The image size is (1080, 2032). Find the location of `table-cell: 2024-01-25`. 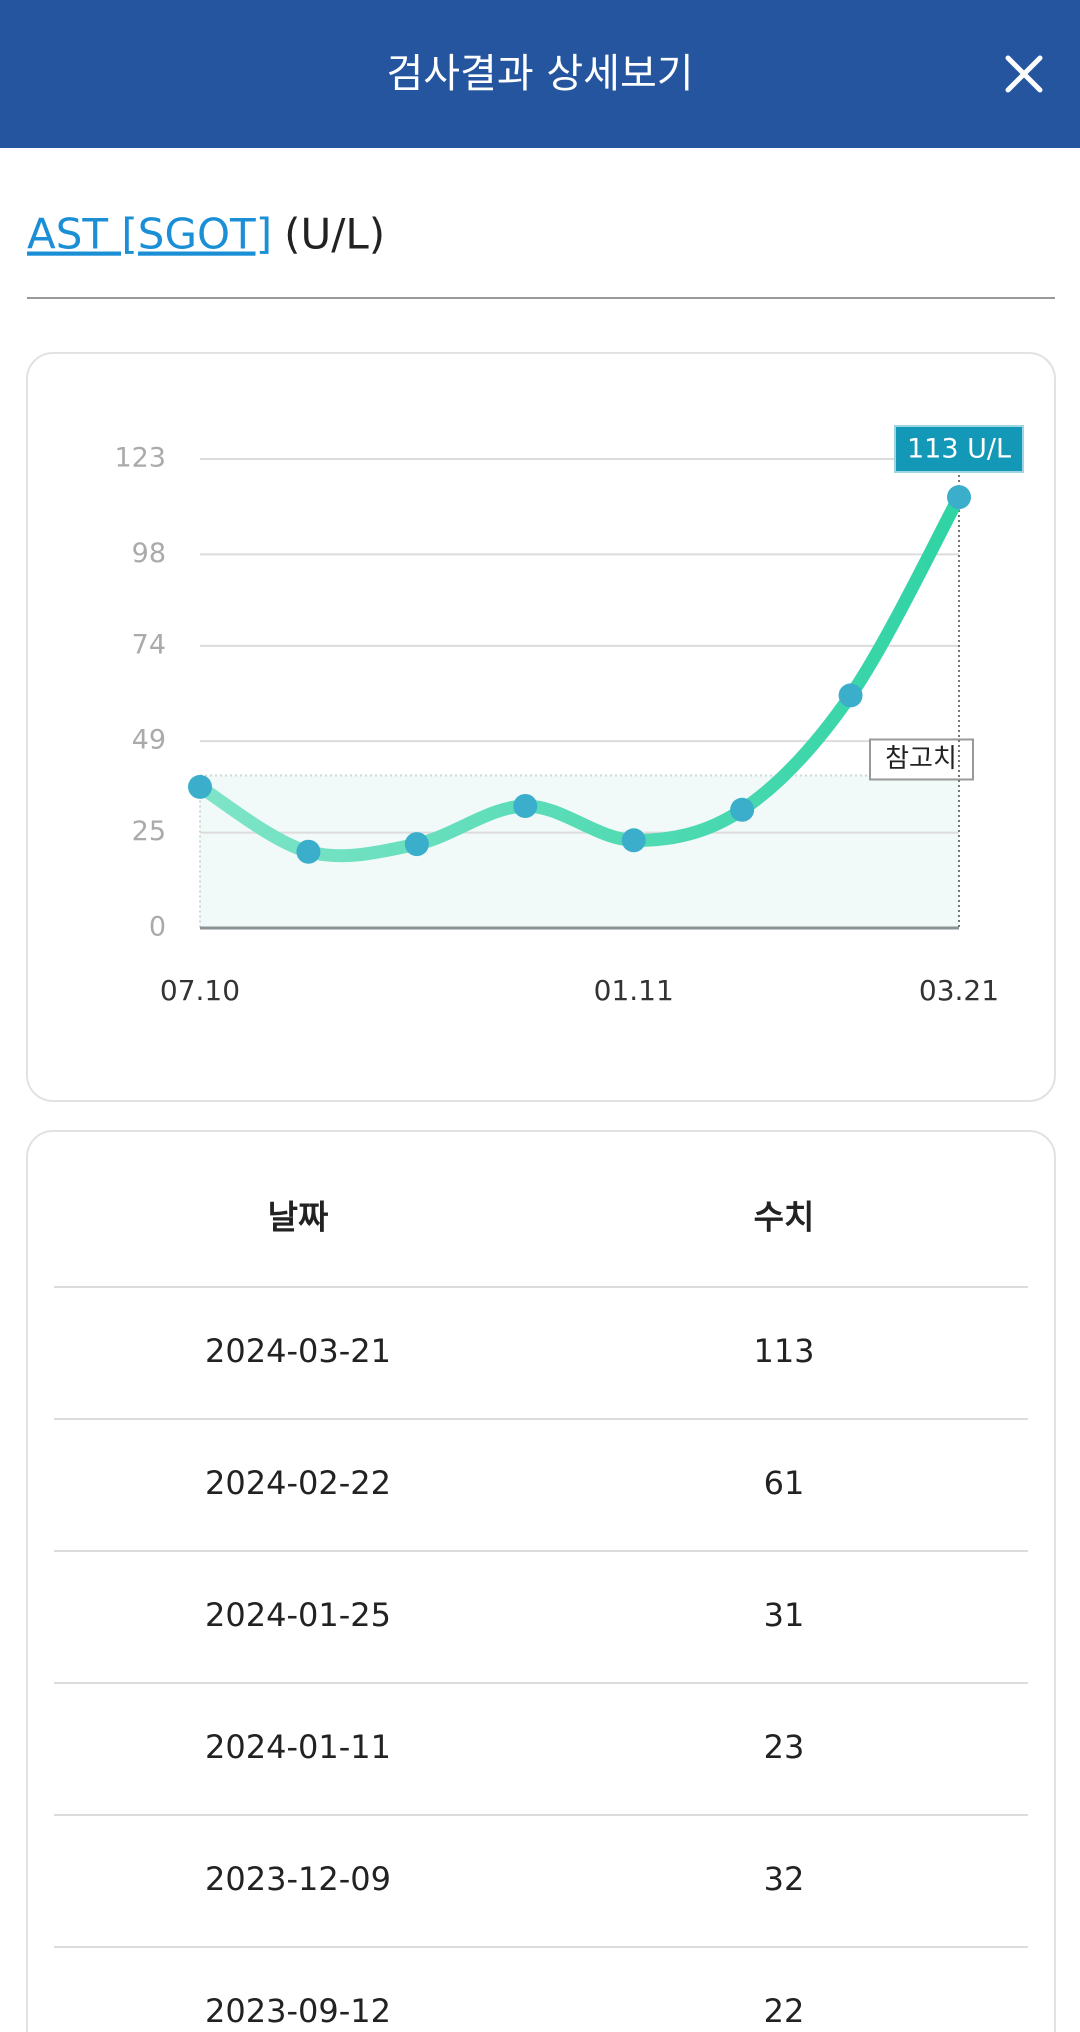

table-cell: 2024-01-25 is located at coordinates (298, 1615).